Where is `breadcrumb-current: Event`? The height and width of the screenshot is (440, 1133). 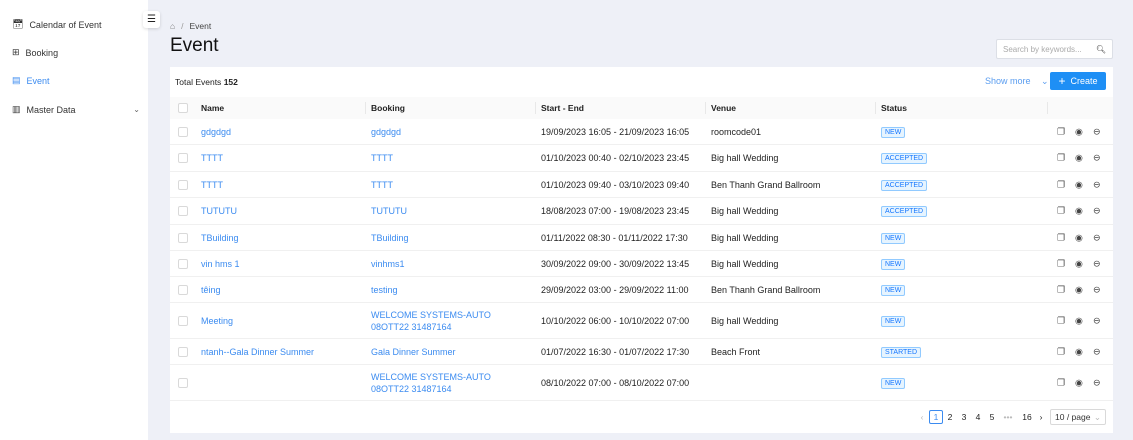
breadcrumb-current: Event is located at coordinates (200, 26).